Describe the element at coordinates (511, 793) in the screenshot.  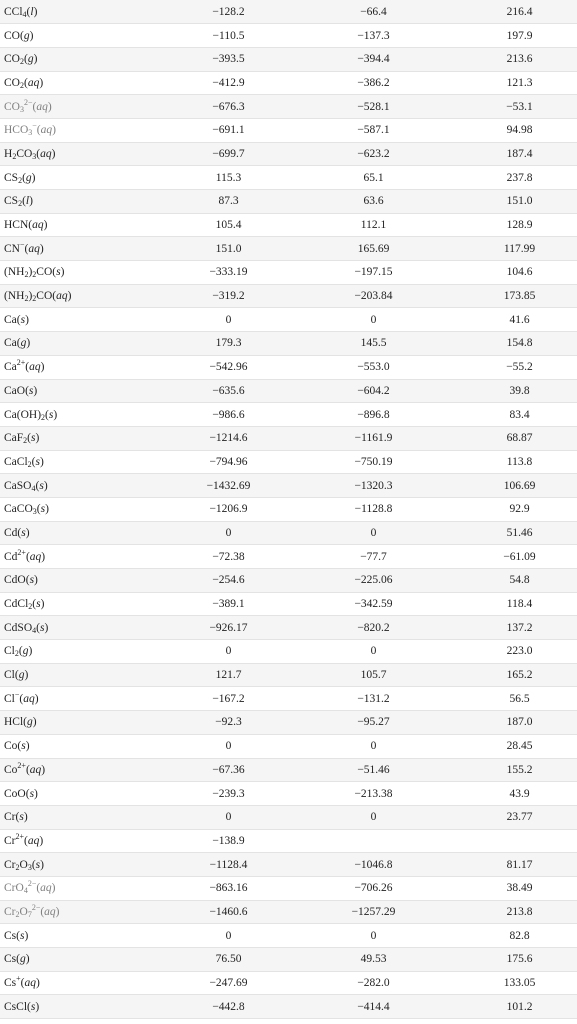
I see `entropy-cell: 43.9` at that location.